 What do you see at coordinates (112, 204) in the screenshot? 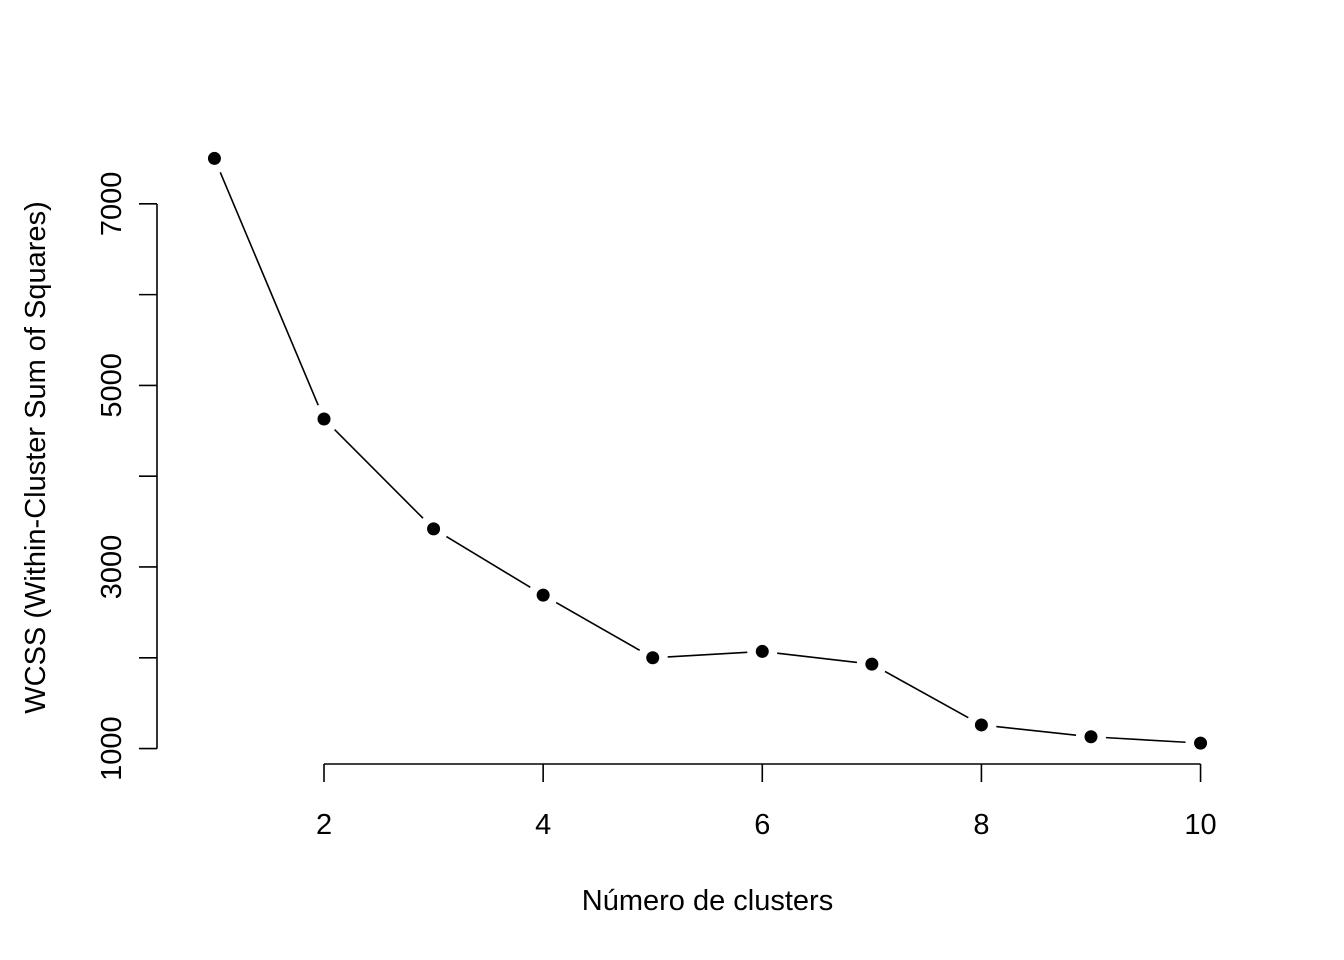
I see `y-tick-label: 7000` at bounding box center [112, 204].